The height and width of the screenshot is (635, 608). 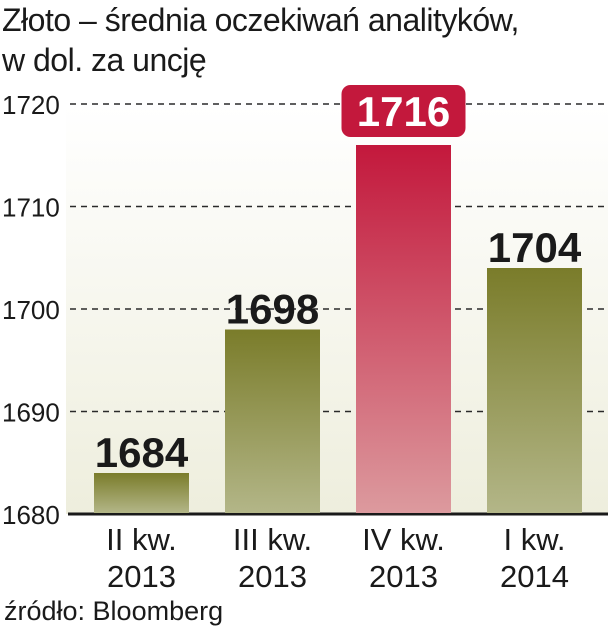 I want to click on y-tick-label: 1710, so click(x=31, y=208).